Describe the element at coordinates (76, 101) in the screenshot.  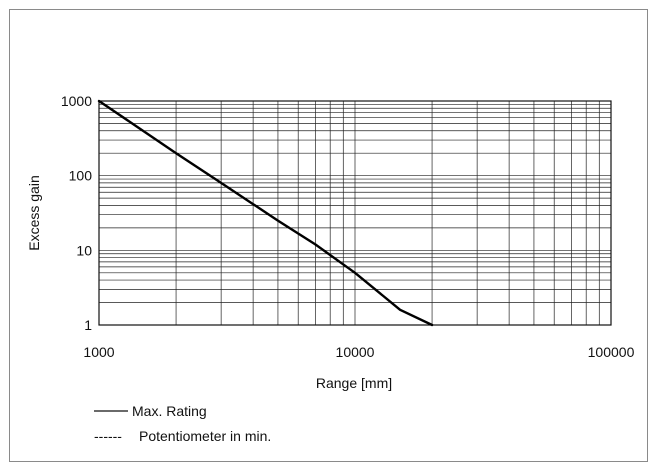
I see `y-tick-label: 1000` at that location.